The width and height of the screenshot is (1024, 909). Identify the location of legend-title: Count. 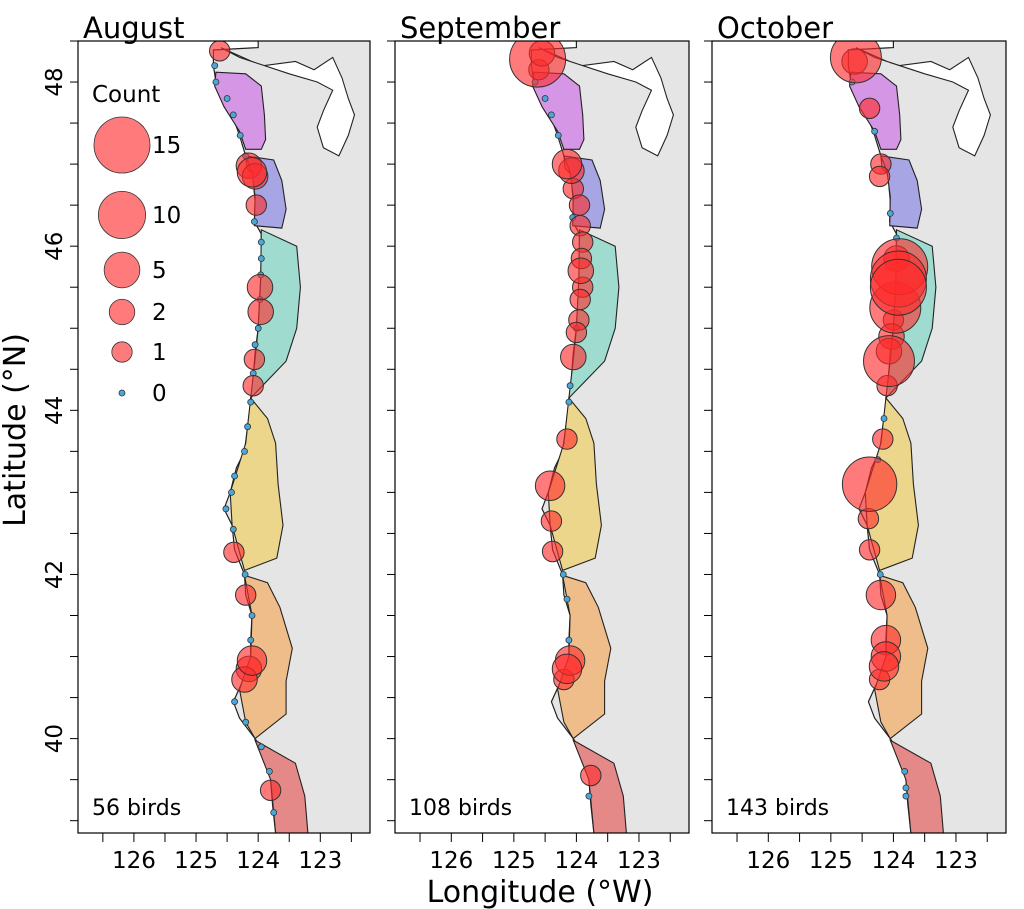
(126, 95).